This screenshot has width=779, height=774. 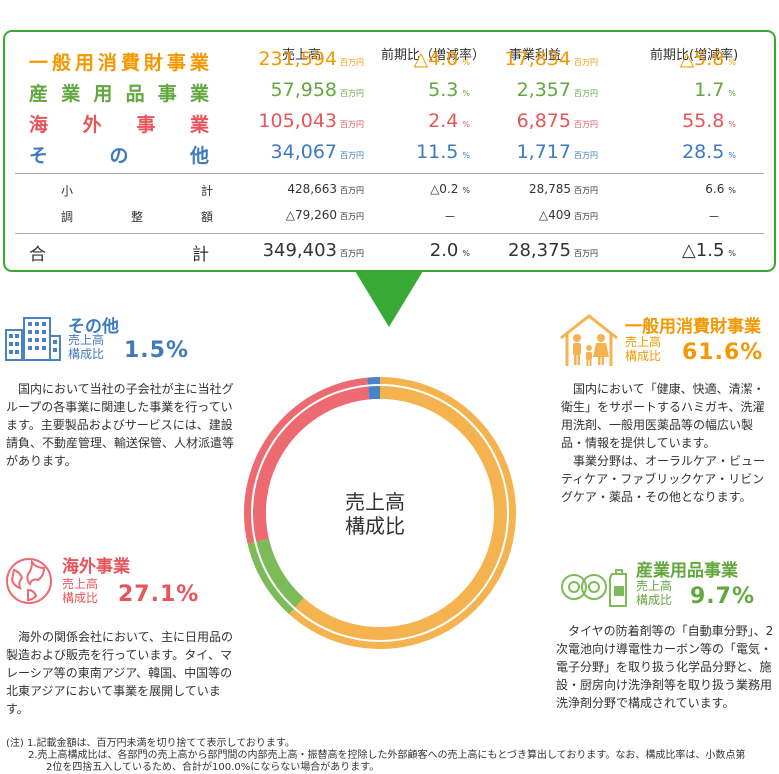 What do you see at coordinates (130, 63) in the screenshot?
I see `segment-label-char: 費` at bounding box center [130, 63].